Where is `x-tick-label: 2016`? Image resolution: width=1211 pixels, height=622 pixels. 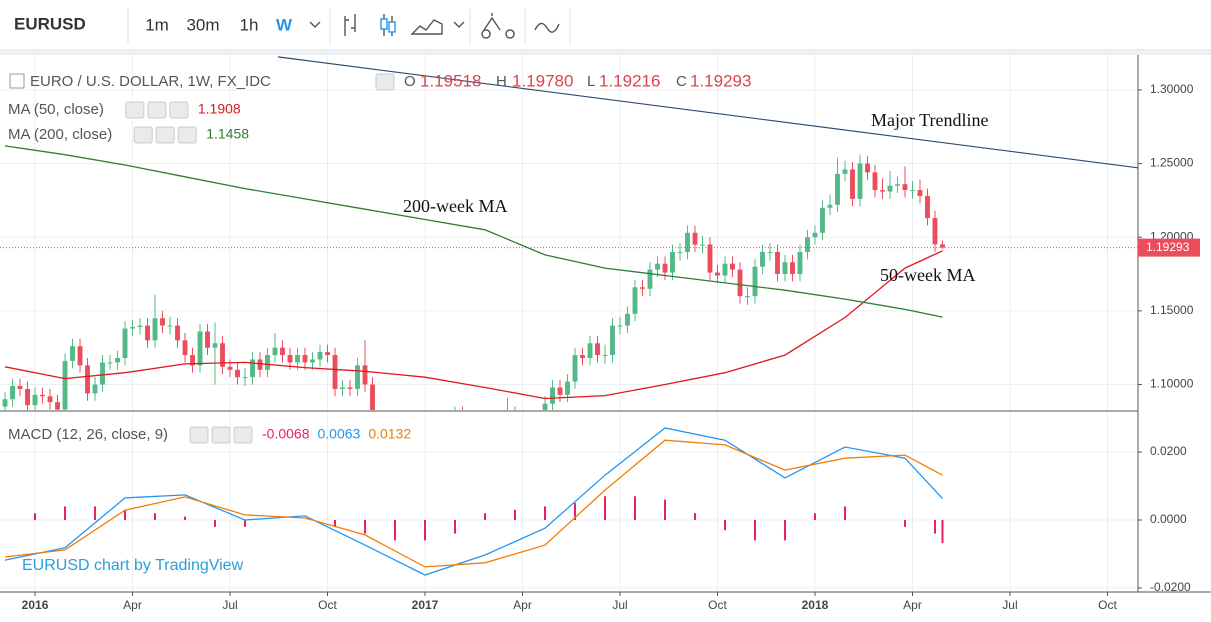
x-tick-label: 2016 is located at coordinates (35, 605).